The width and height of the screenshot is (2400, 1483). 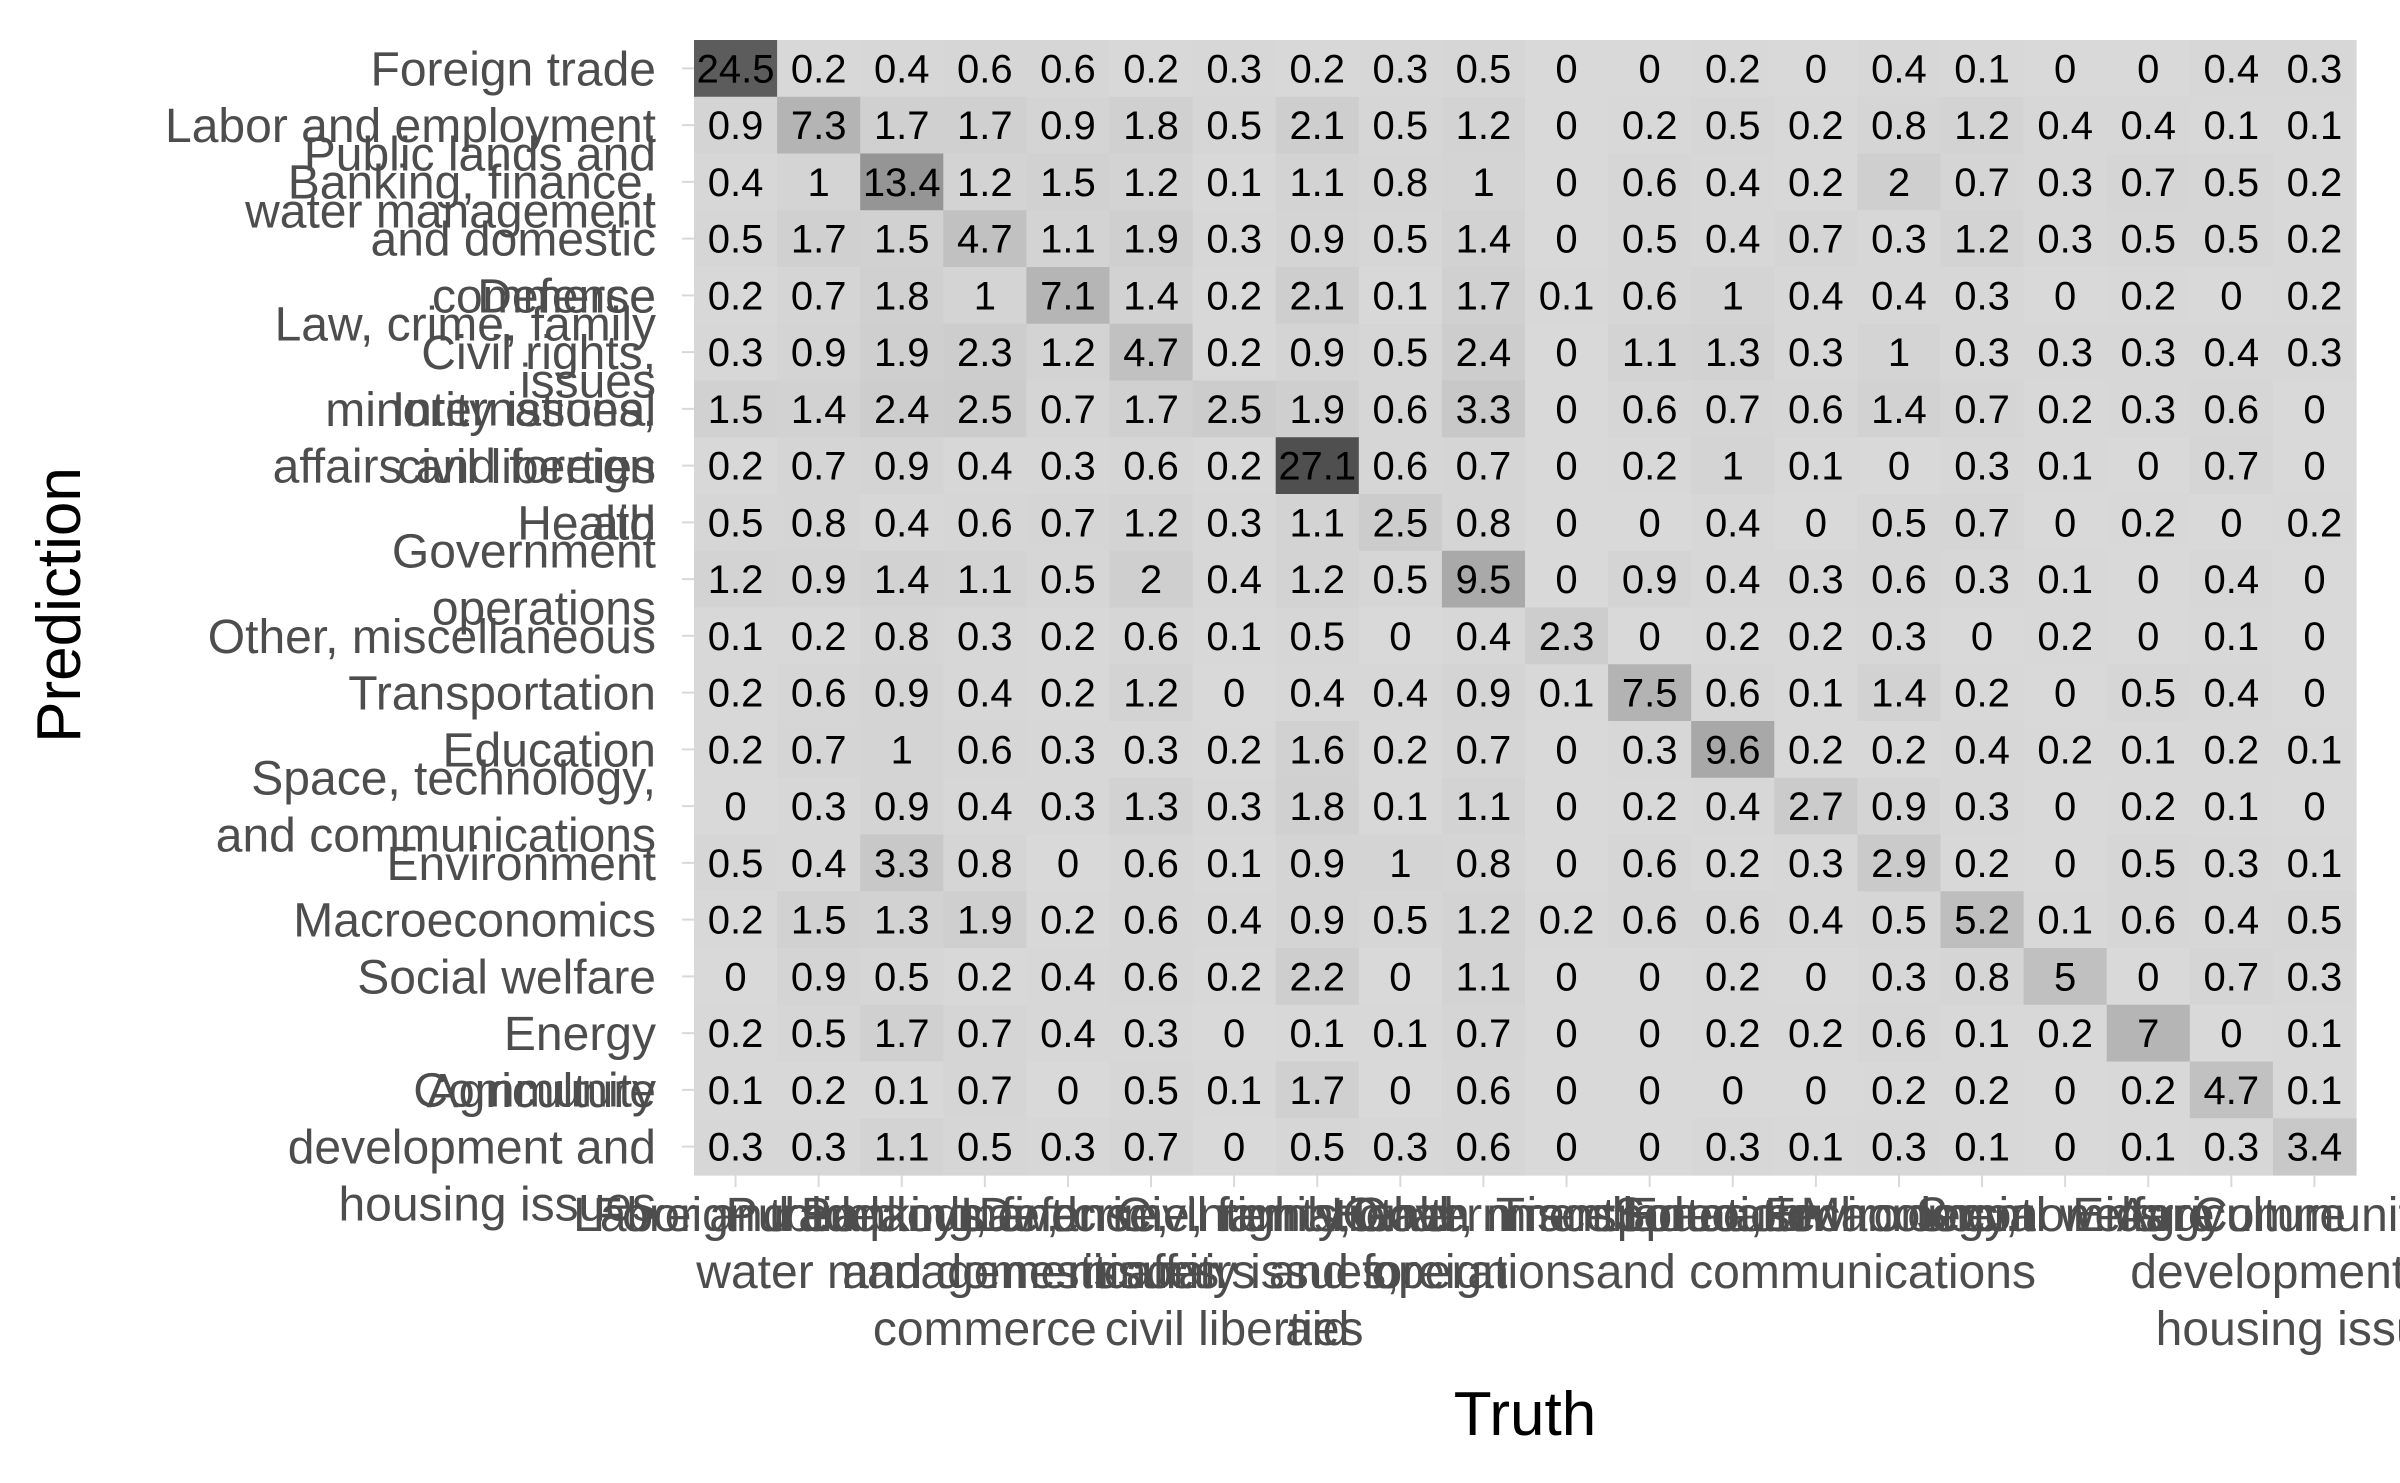 What do you see at coordinates (1151, 694) in the screenshot?
I see `cell-value-label: 1.2` at bounding box center [1151, 694].